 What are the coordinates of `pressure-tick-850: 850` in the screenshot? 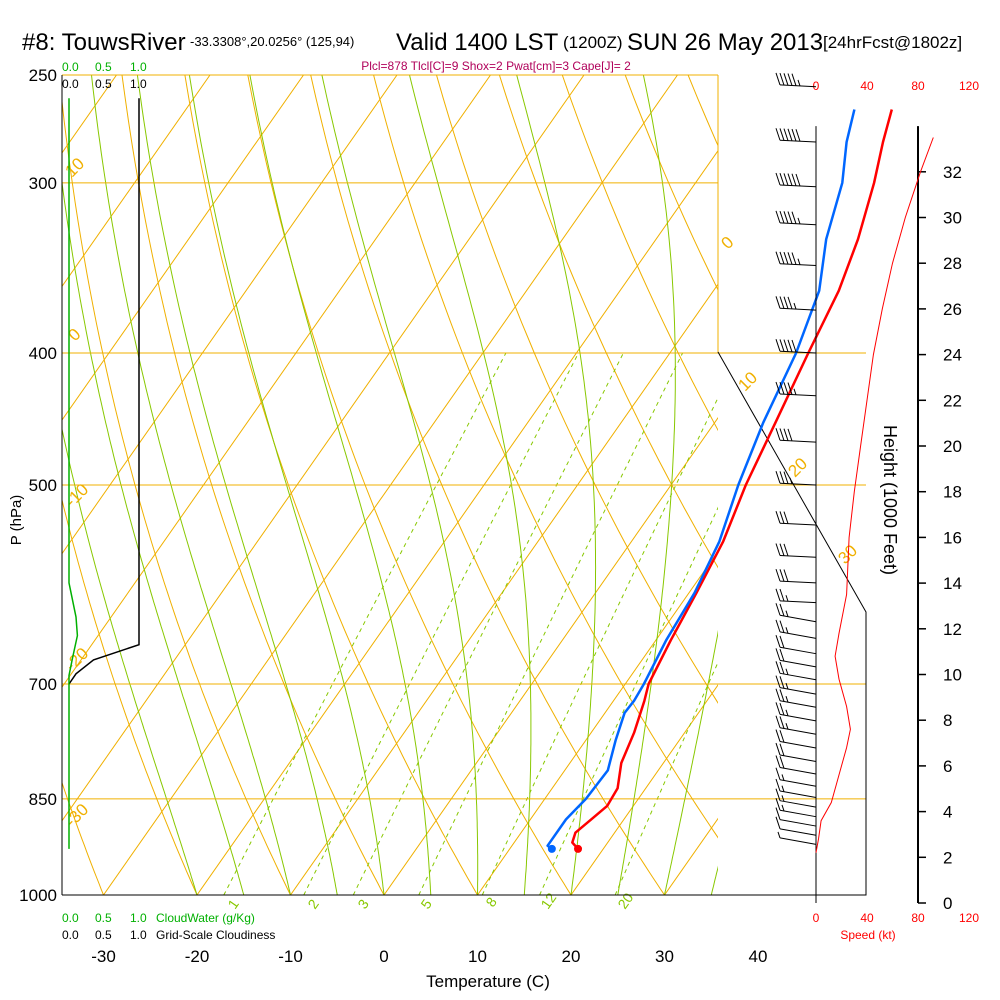 It's located at (43, 799).